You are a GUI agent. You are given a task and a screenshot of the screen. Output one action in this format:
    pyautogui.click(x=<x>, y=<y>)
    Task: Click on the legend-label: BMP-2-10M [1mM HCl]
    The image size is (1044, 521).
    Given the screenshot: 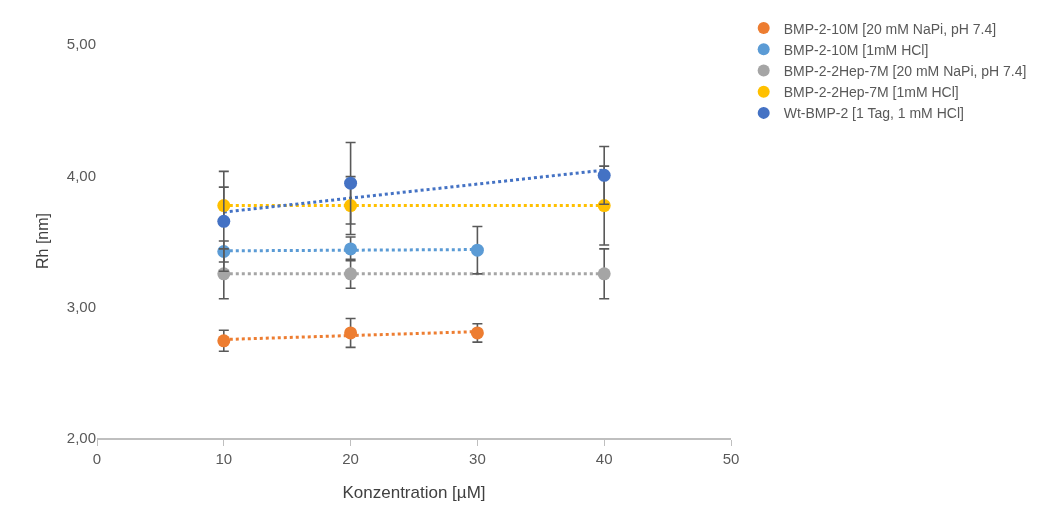 What is the action you would take?
    pyautogui.click(x=856, y=49)
    